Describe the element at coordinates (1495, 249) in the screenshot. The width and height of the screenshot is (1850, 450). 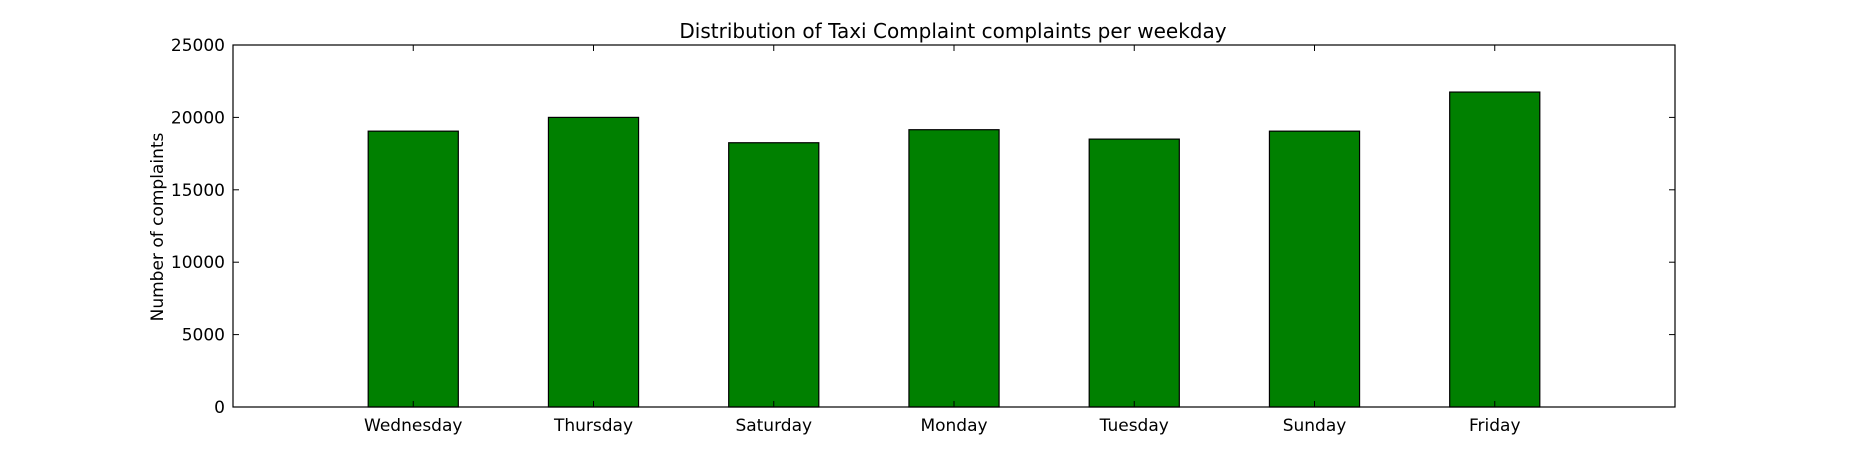
I see `bar-friday` at that location.